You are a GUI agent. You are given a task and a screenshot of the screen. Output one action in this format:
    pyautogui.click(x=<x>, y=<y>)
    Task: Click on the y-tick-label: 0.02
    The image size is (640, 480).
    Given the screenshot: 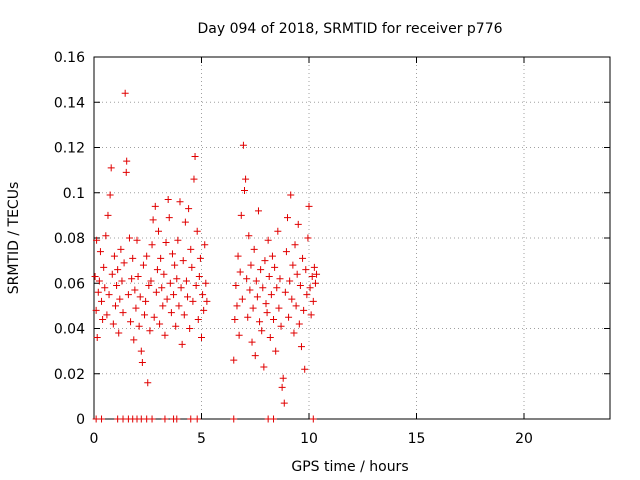 What is the action you would take?
    pyautogui.click(x=69, y=375)
    